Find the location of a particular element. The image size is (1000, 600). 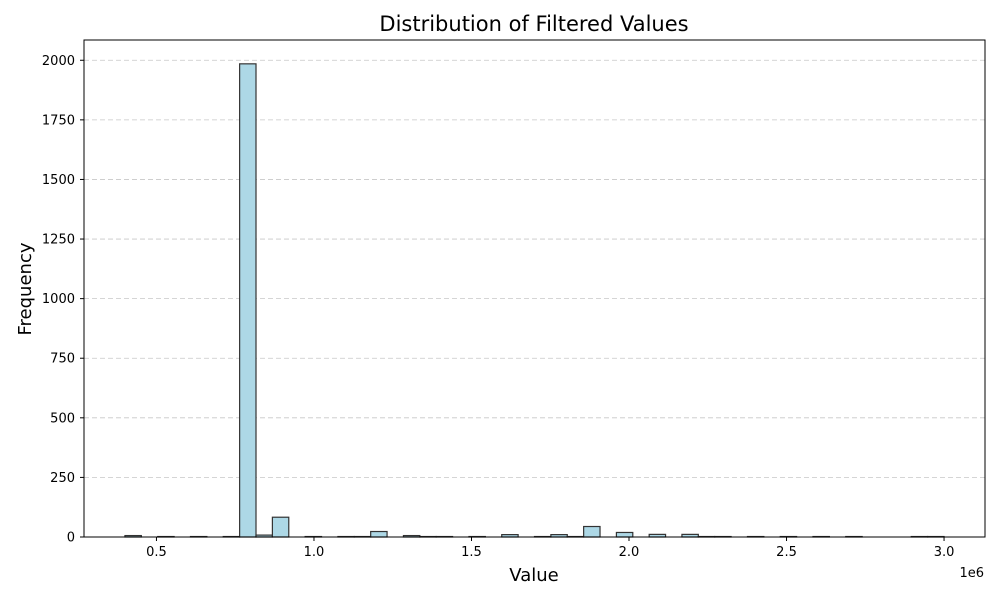

x-tick-label: 1.0 is located at coordinates (314, 552).